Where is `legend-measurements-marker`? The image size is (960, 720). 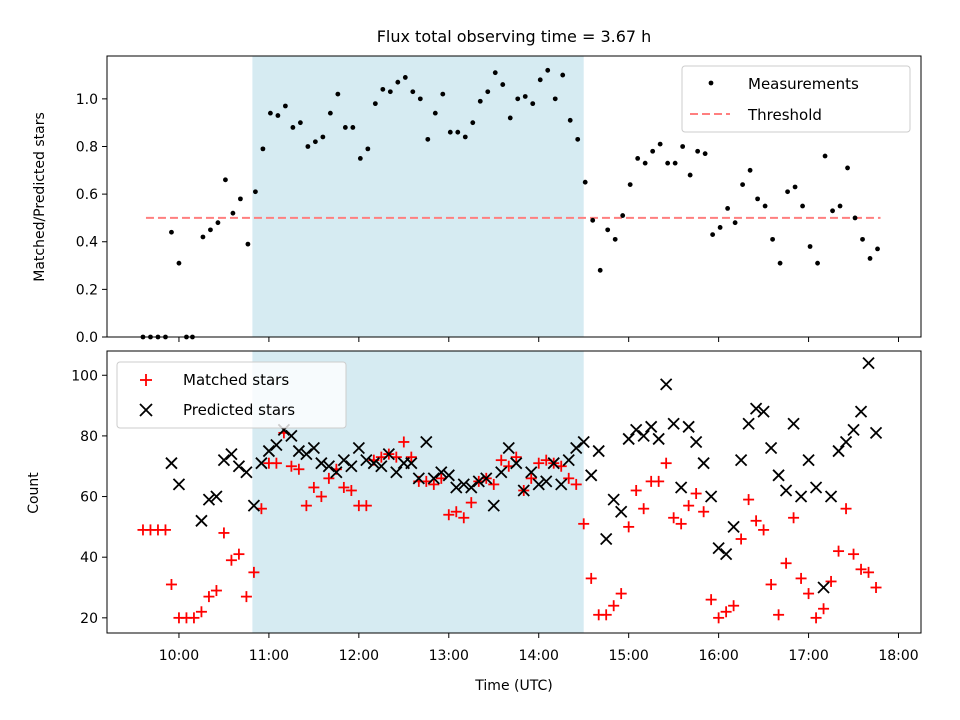 legend-measurements-marker is located at coordinates (711, 83).